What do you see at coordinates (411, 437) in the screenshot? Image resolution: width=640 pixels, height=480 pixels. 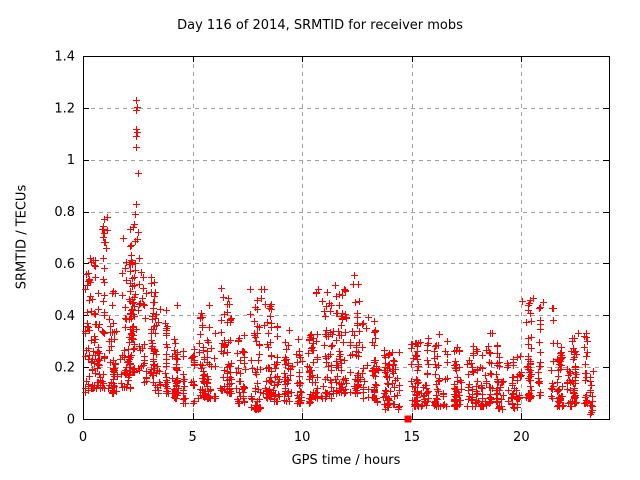 I see `x-tick-label: 15` at bounding box center [411, 437].